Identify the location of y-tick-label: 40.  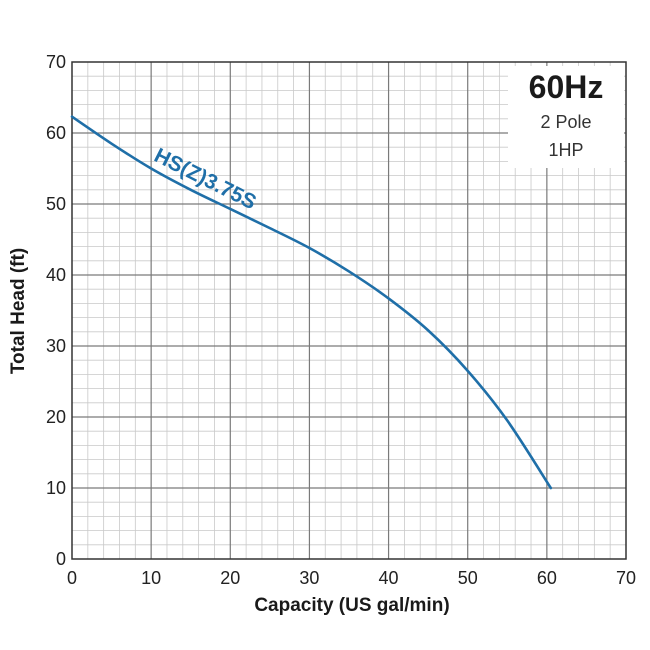
(56, 275).